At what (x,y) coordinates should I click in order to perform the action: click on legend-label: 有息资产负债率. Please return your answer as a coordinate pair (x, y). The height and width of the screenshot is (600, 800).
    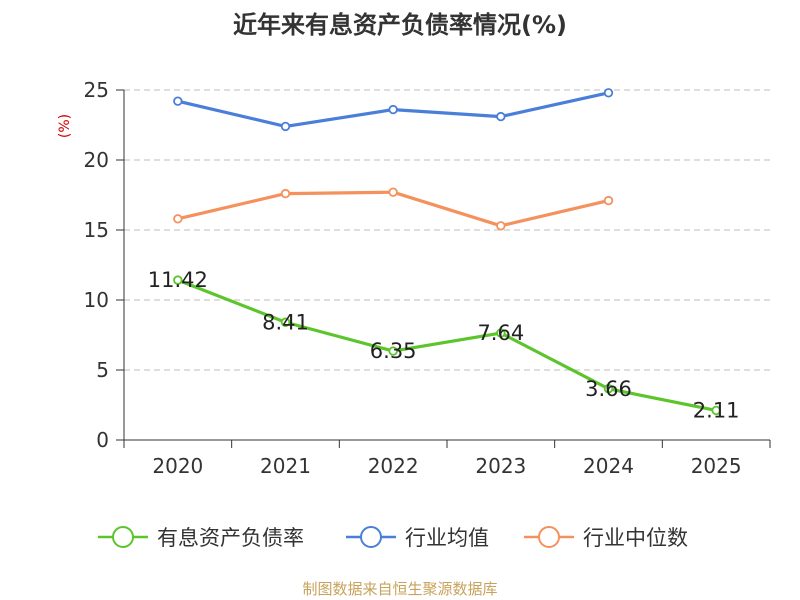
    Looking at the image, I should click on (230, 538).